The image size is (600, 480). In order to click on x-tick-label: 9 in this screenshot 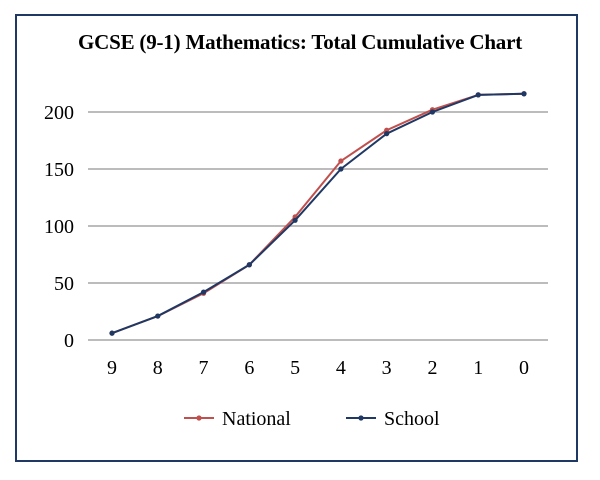, I will do `click(112, 368)`.